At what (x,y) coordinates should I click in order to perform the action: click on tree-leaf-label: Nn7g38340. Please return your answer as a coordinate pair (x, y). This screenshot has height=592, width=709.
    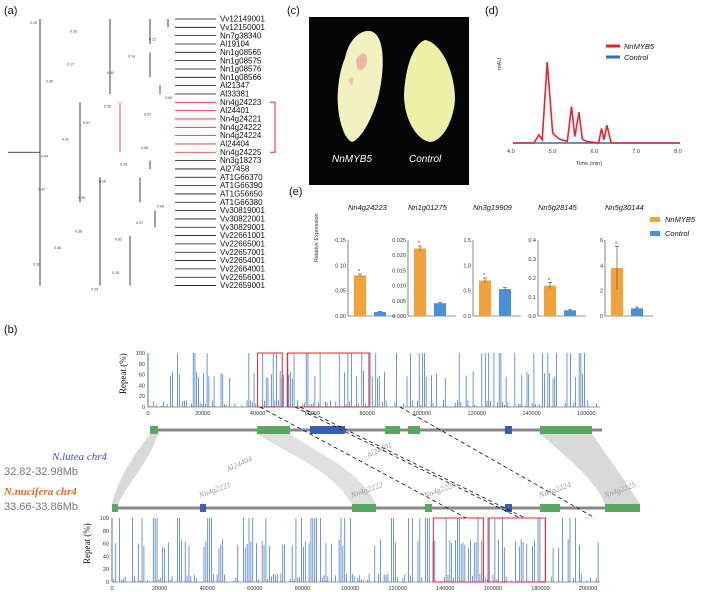
    Looking at the image, I should click on (241, 35).